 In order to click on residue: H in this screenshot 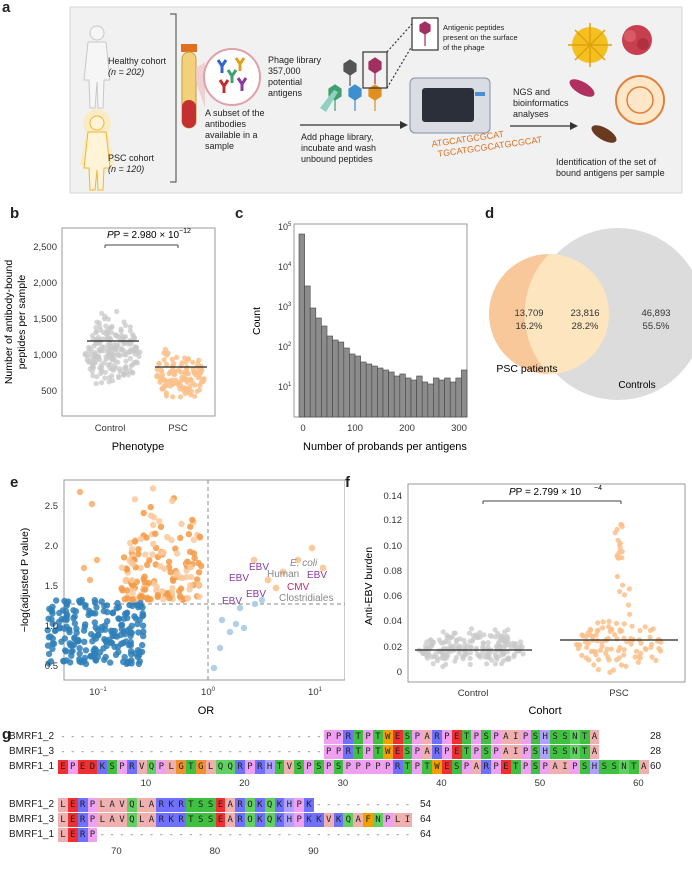, I will do `click(289, 805)`.